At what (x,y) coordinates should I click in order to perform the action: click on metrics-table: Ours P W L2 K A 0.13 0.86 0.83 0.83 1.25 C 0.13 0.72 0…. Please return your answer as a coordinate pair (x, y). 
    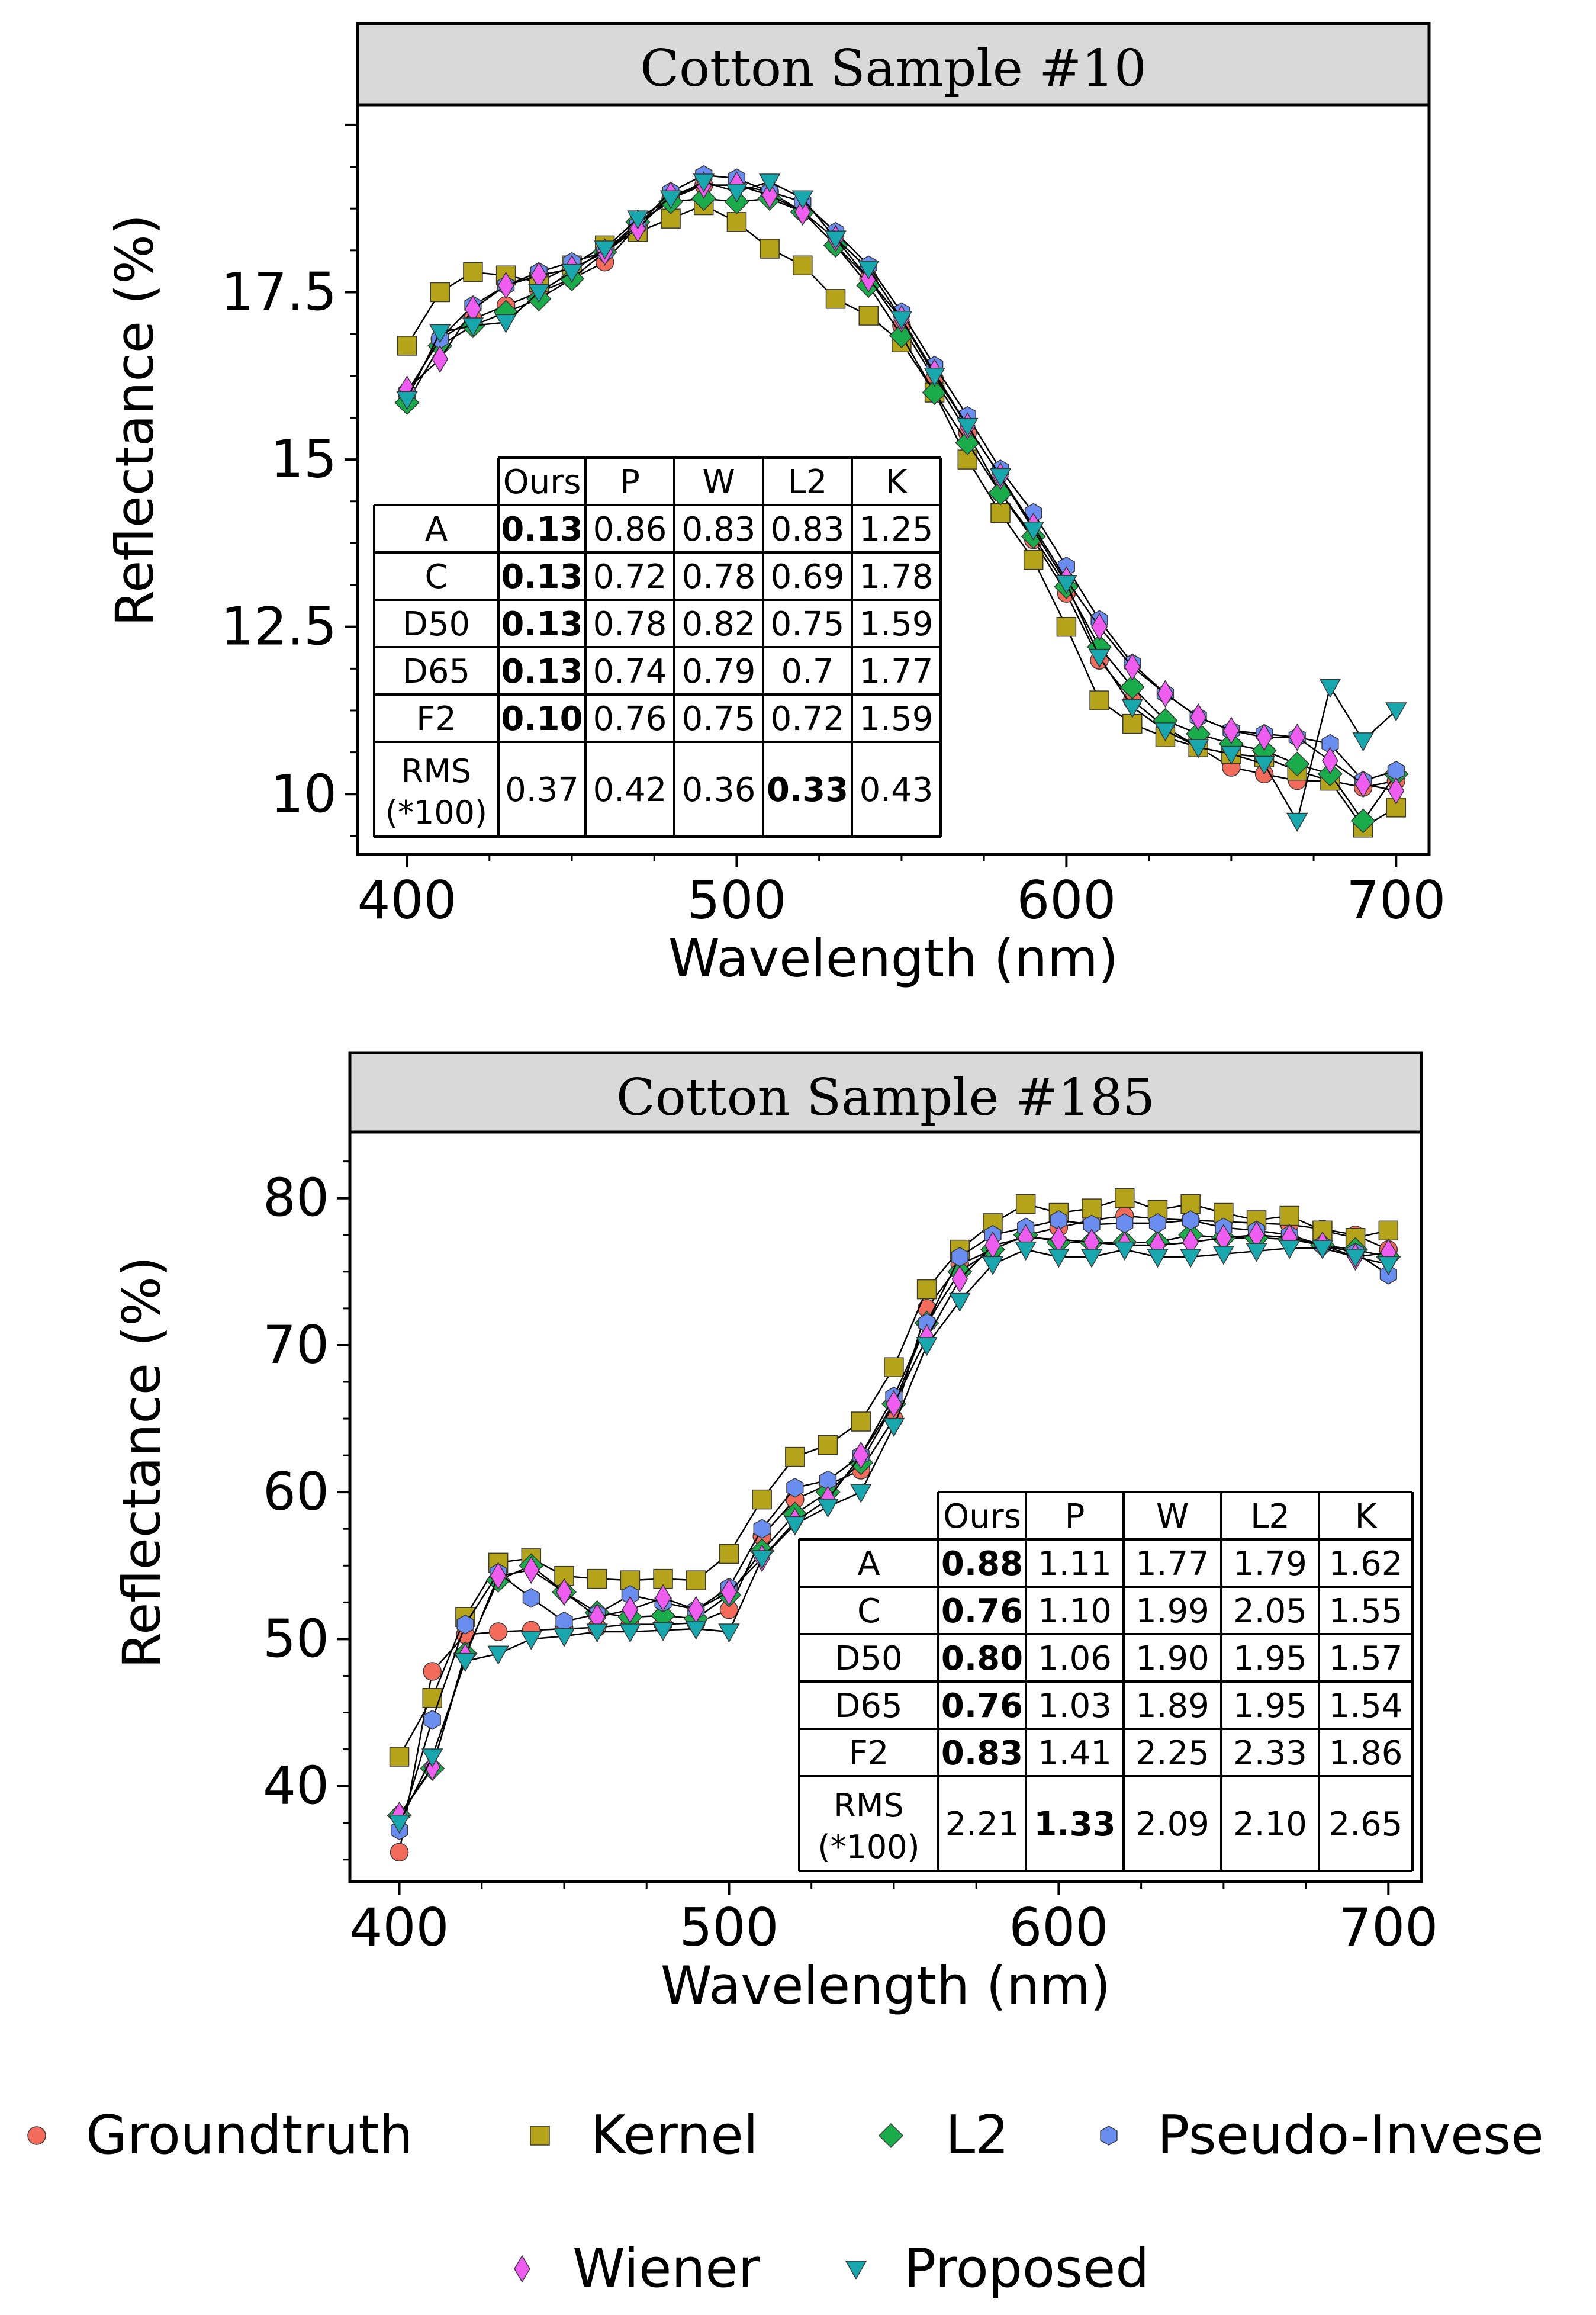
    Looking at the image, I should click on (657, 647).